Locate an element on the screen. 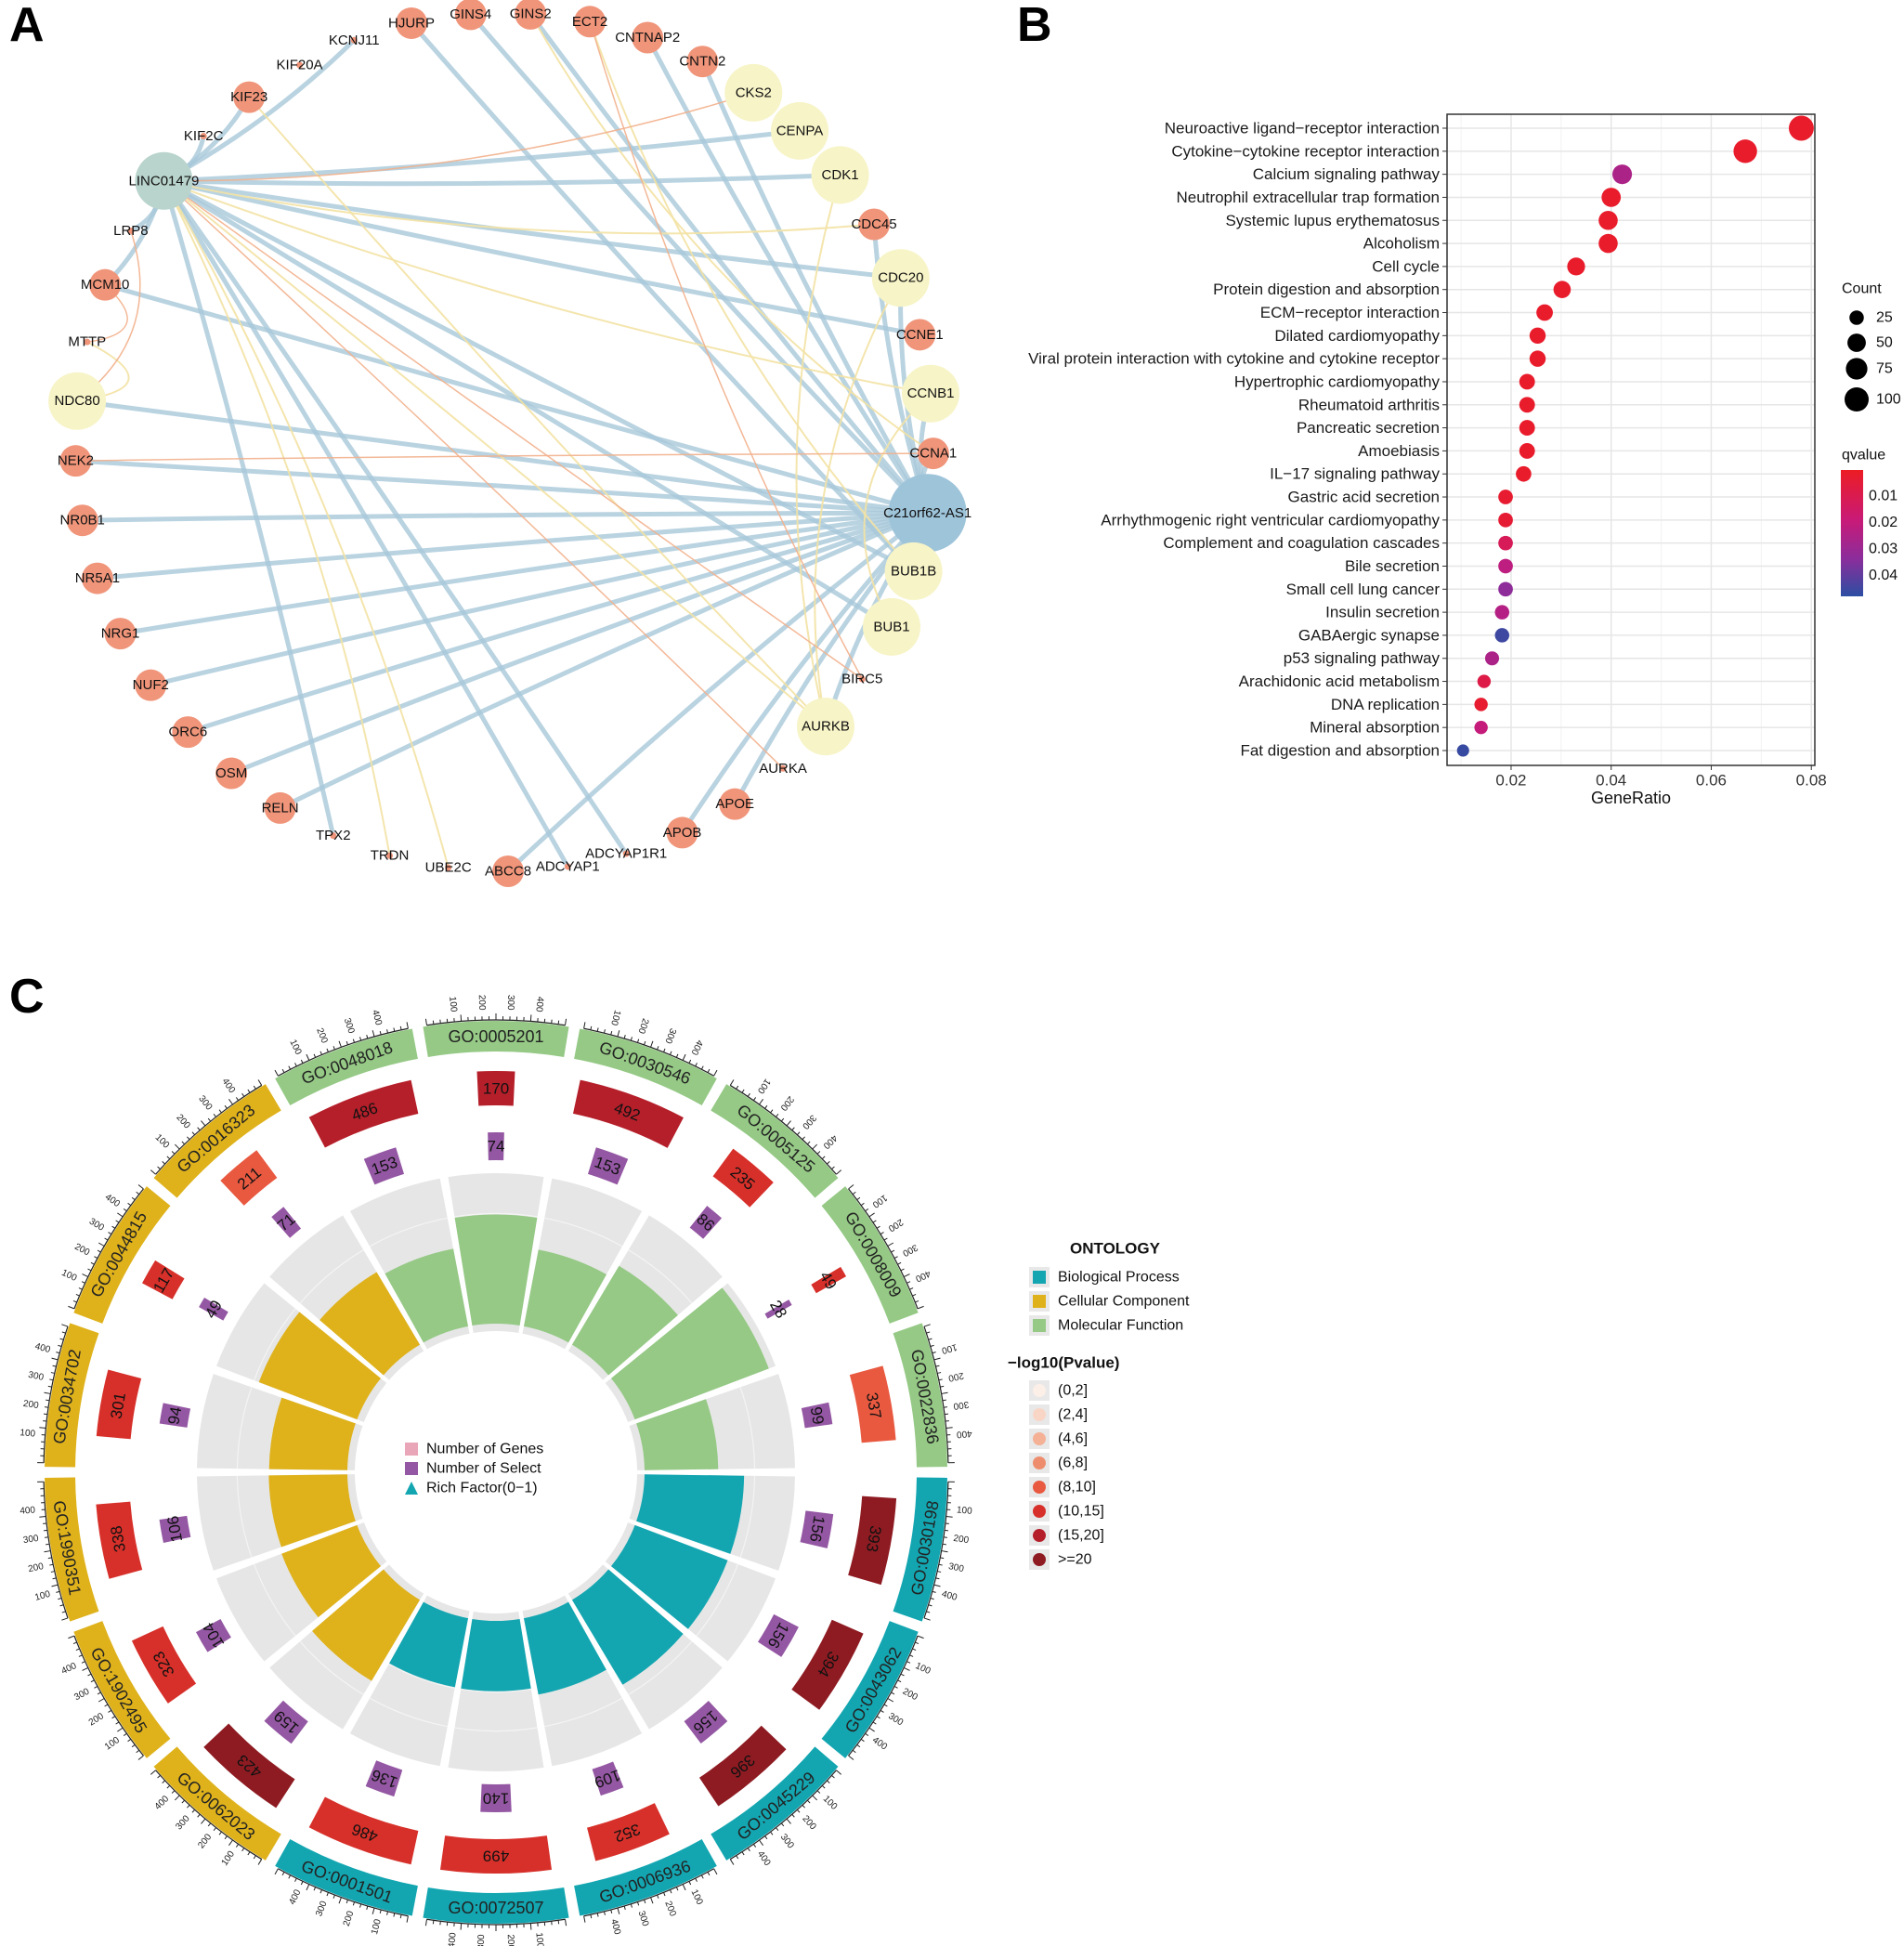 The width and height of the screenshot is (1904, 1946). network-node: NDC80 is located at coordinates (77, 401).